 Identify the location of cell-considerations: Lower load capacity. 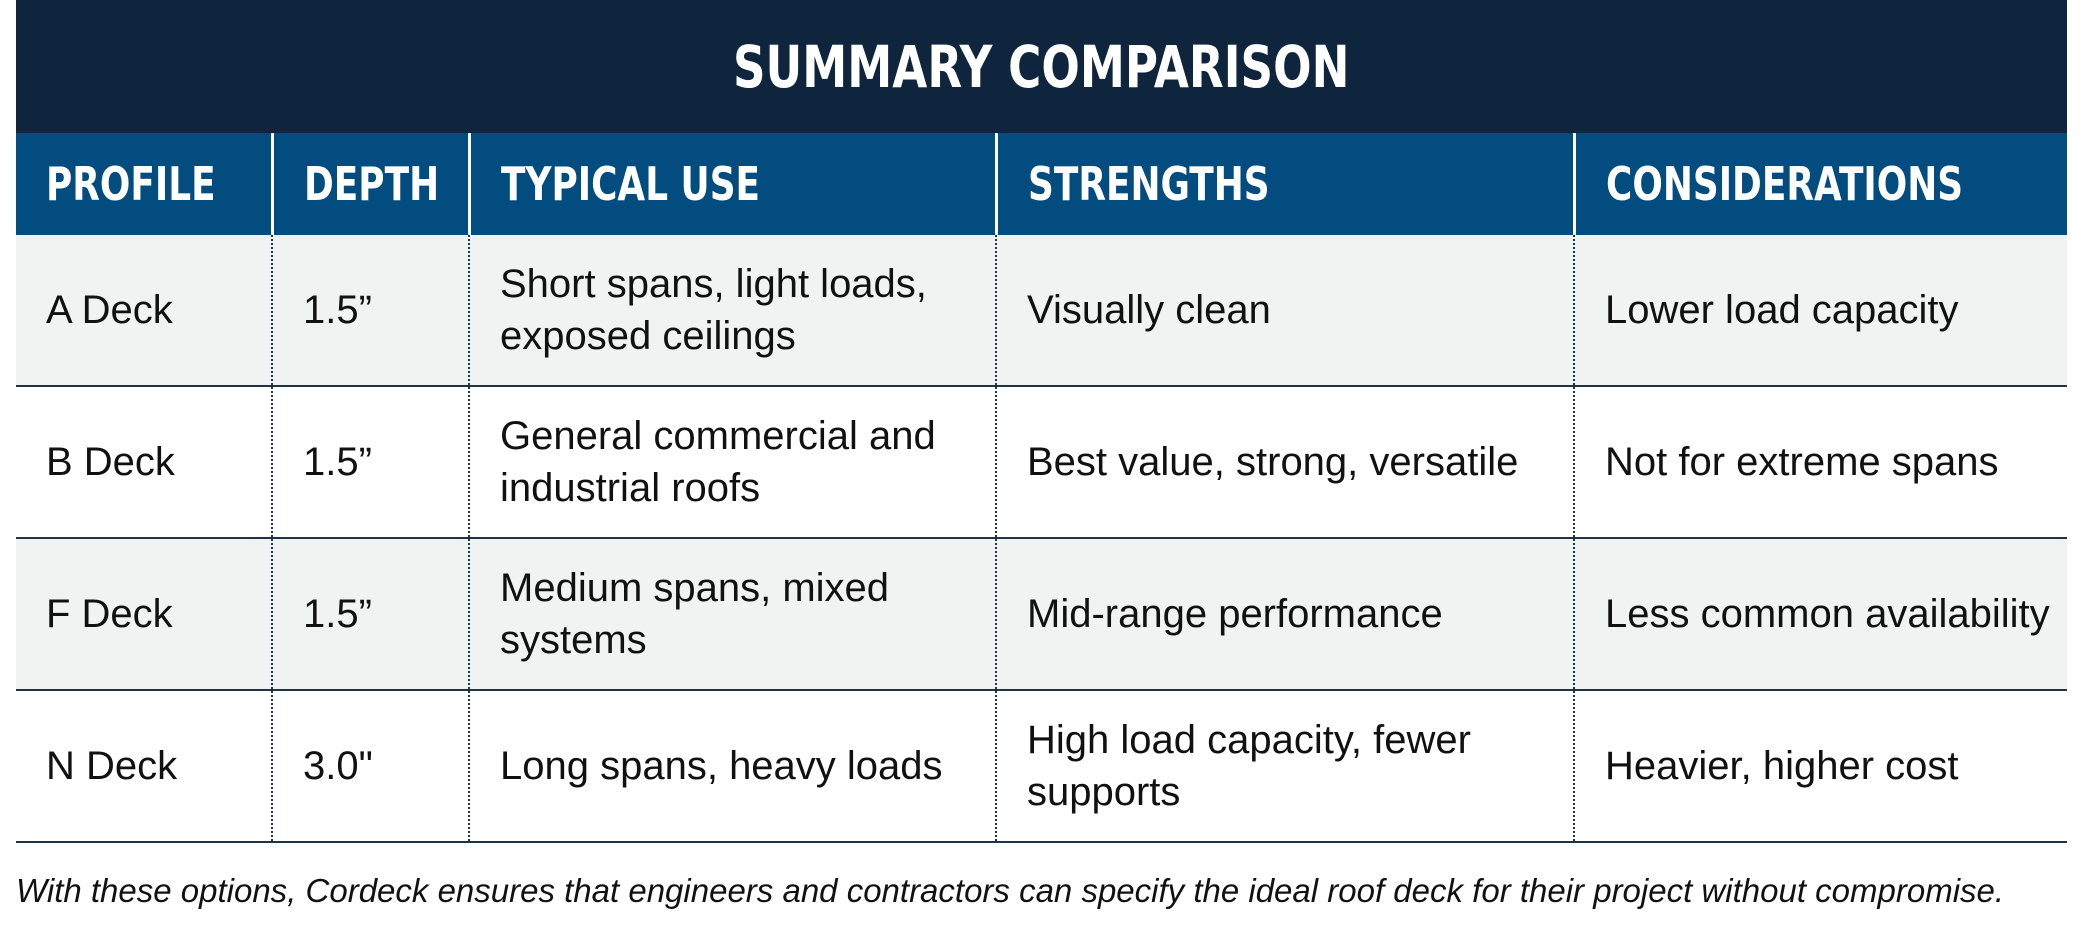
(1820, 311).